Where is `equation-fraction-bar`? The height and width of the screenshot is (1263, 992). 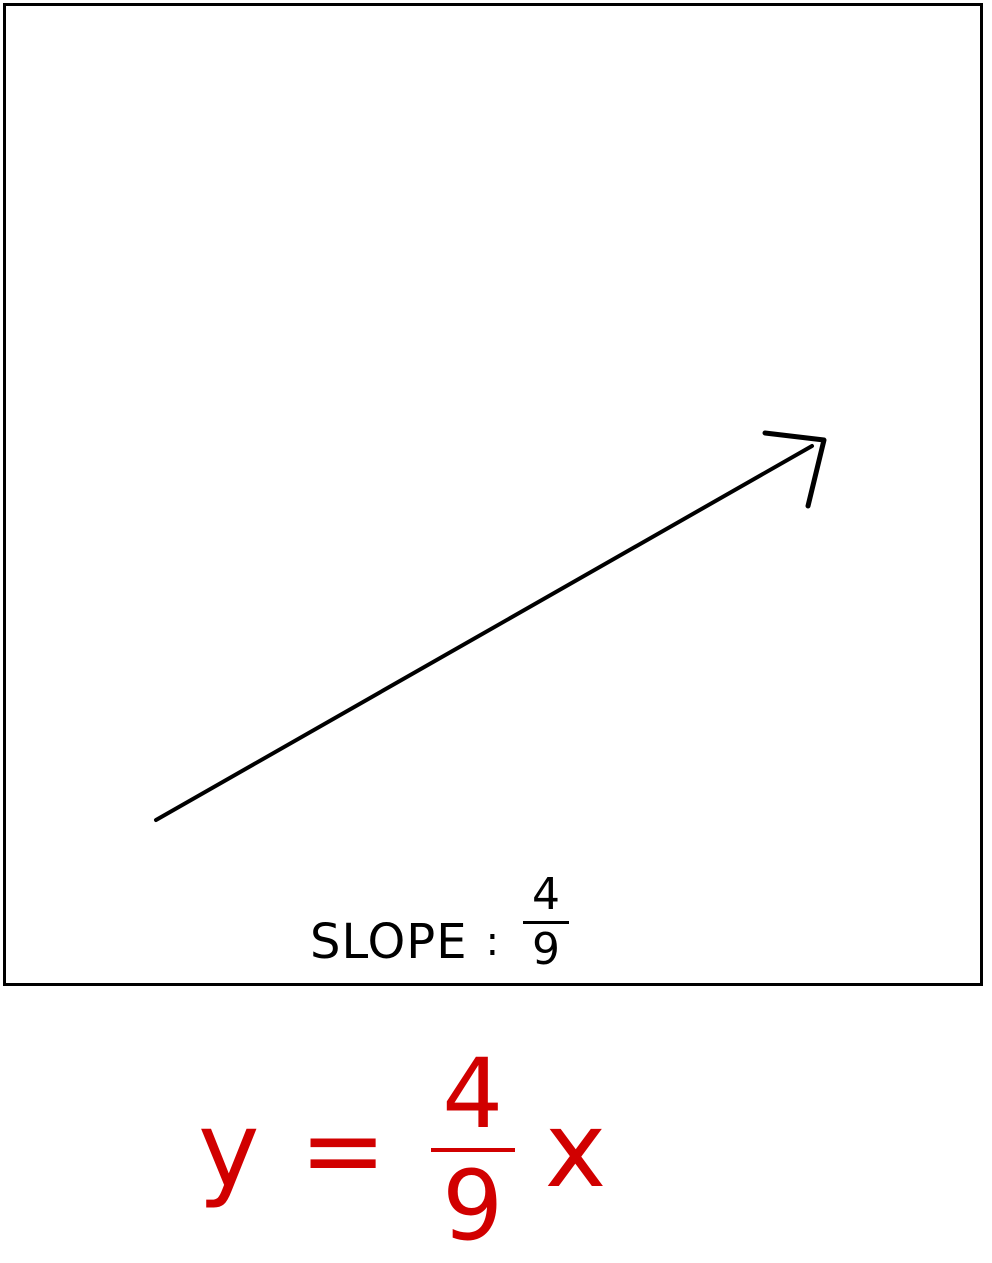
equation-fraction-bar is located at coordinates (472, 1150).